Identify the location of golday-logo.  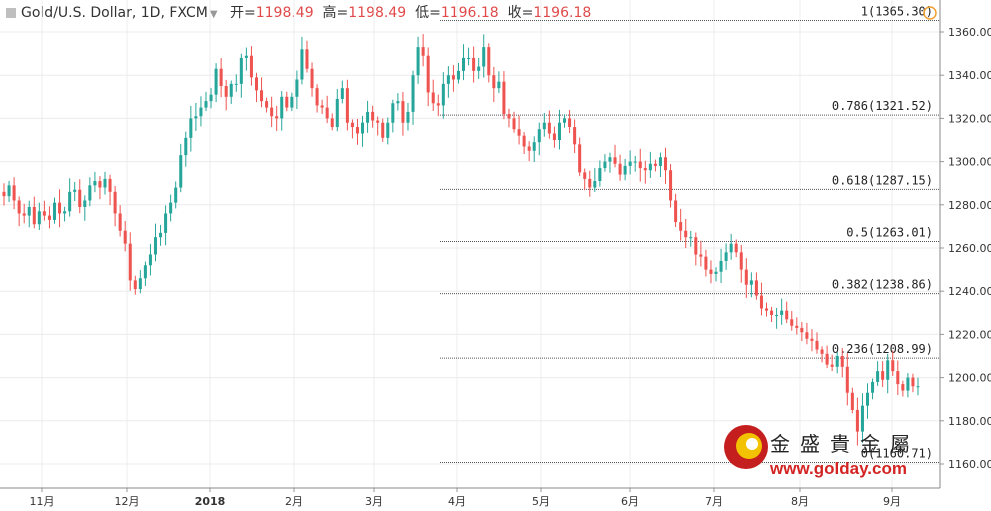
(746, 447).